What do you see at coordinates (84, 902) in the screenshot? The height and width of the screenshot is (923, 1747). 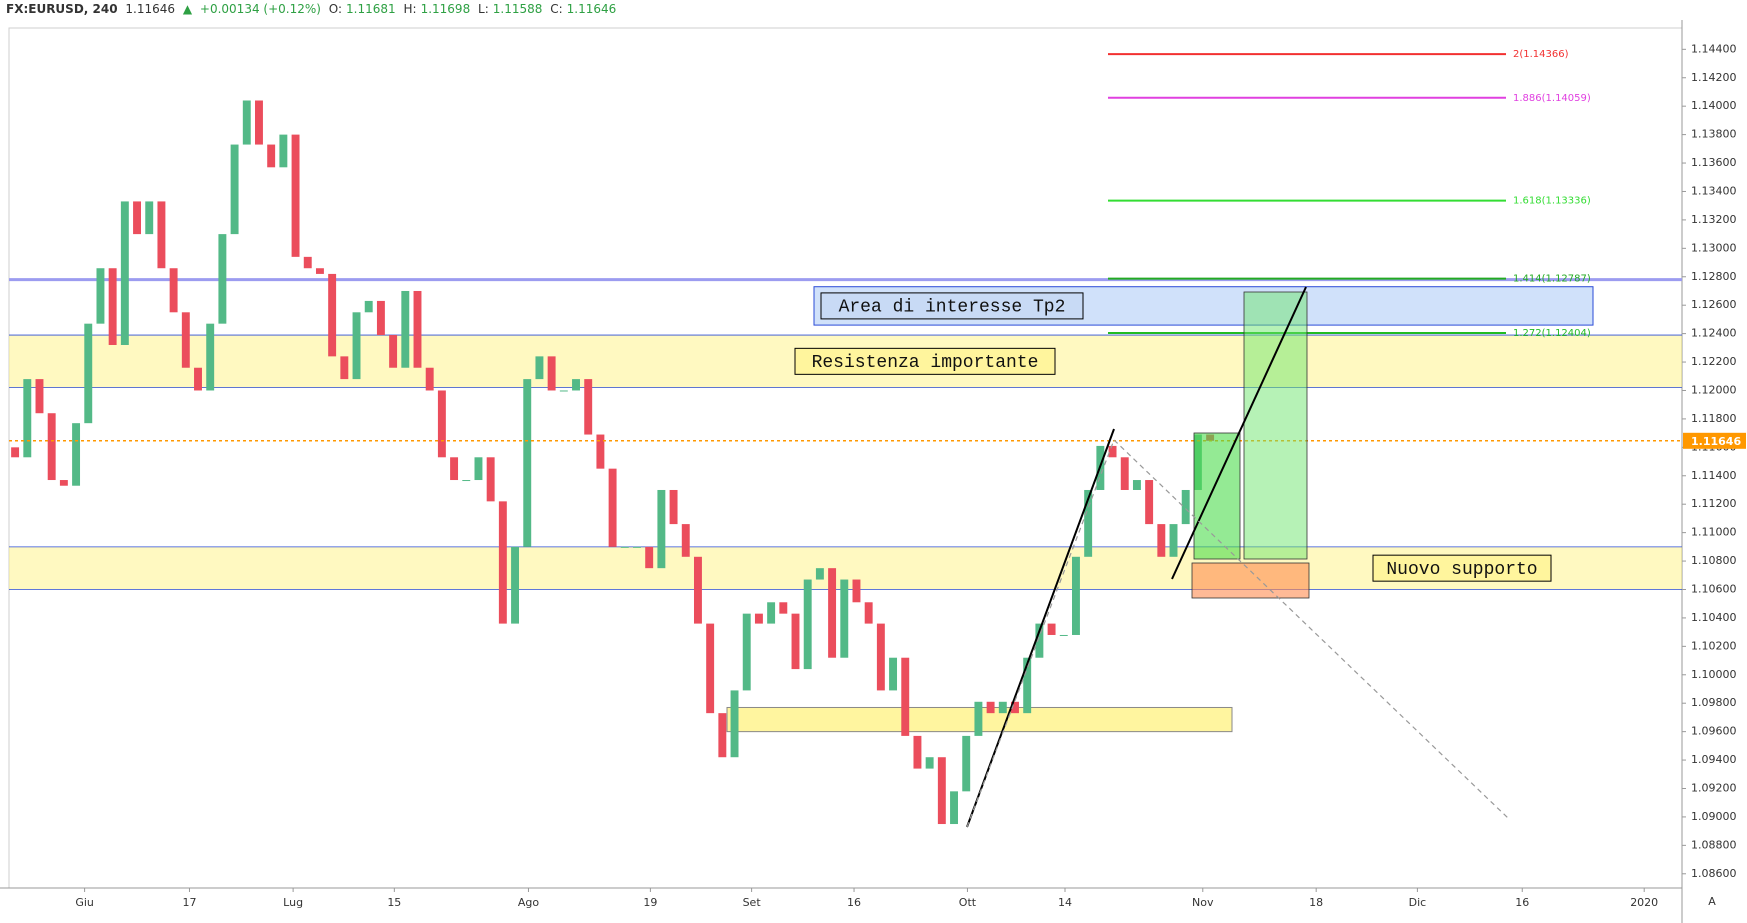 I see `x-tick-label: Giu` at bounding box center [84, 902].